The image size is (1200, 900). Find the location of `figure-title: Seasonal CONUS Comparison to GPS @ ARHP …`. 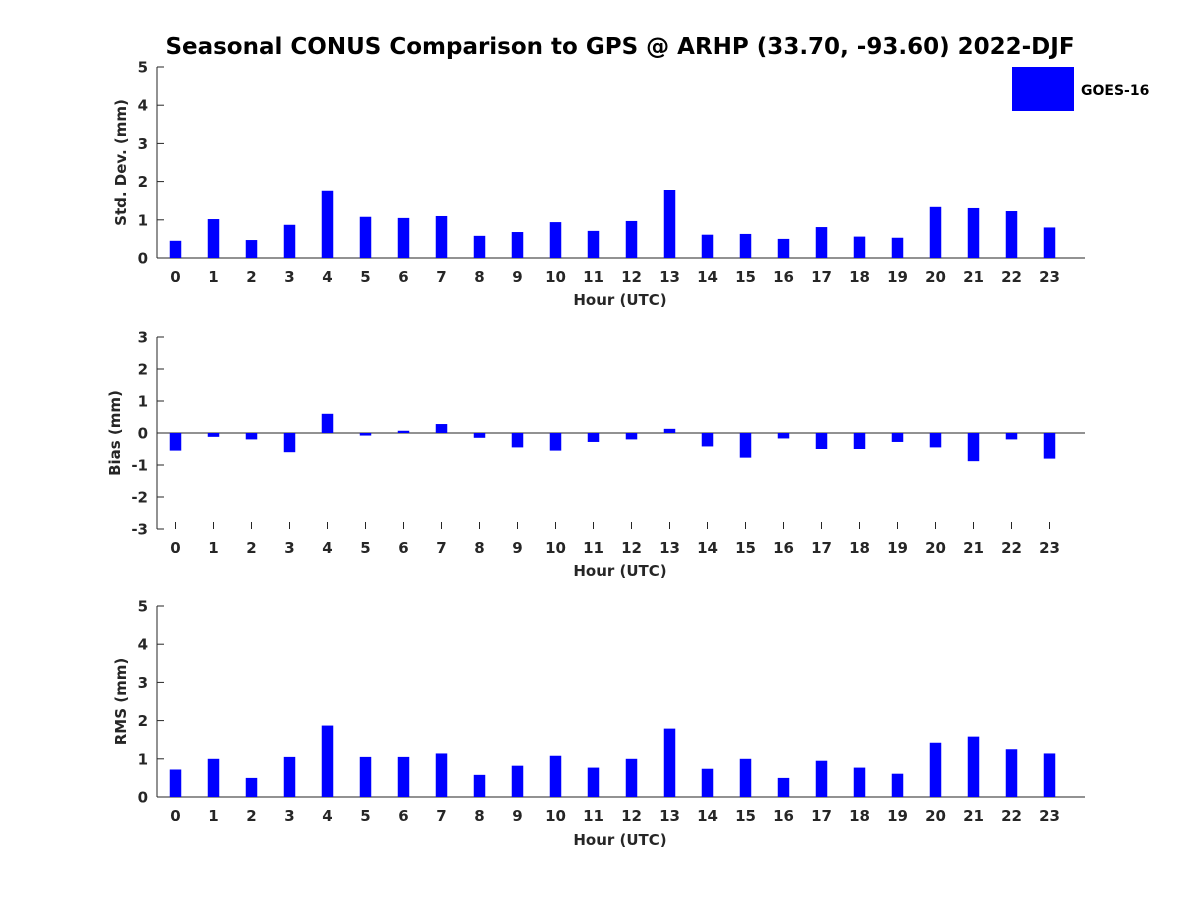

figure-title: Seasonal CONUS Comparison to GPS @ ARHP … is located at coordinates (619, 47).